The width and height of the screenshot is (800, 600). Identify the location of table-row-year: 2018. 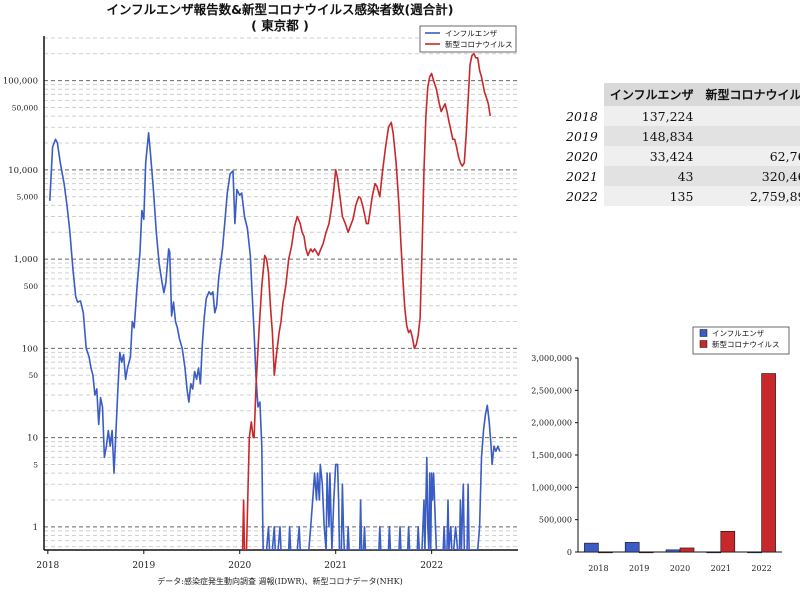
(583, 116).